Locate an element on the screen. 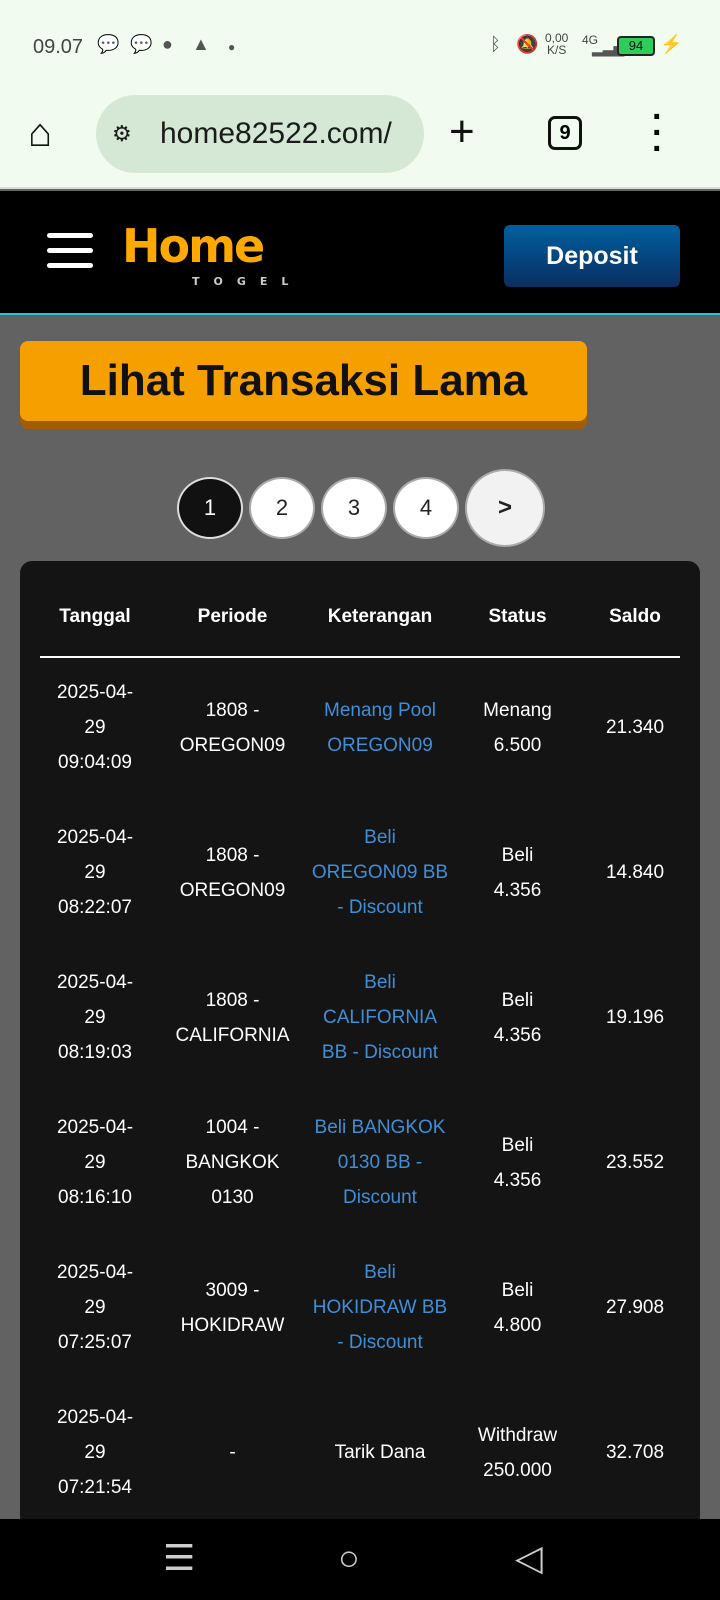 The width and height of the screenshot is (720, 1600). column-header-status: Status is located at coordinates (517, 616).